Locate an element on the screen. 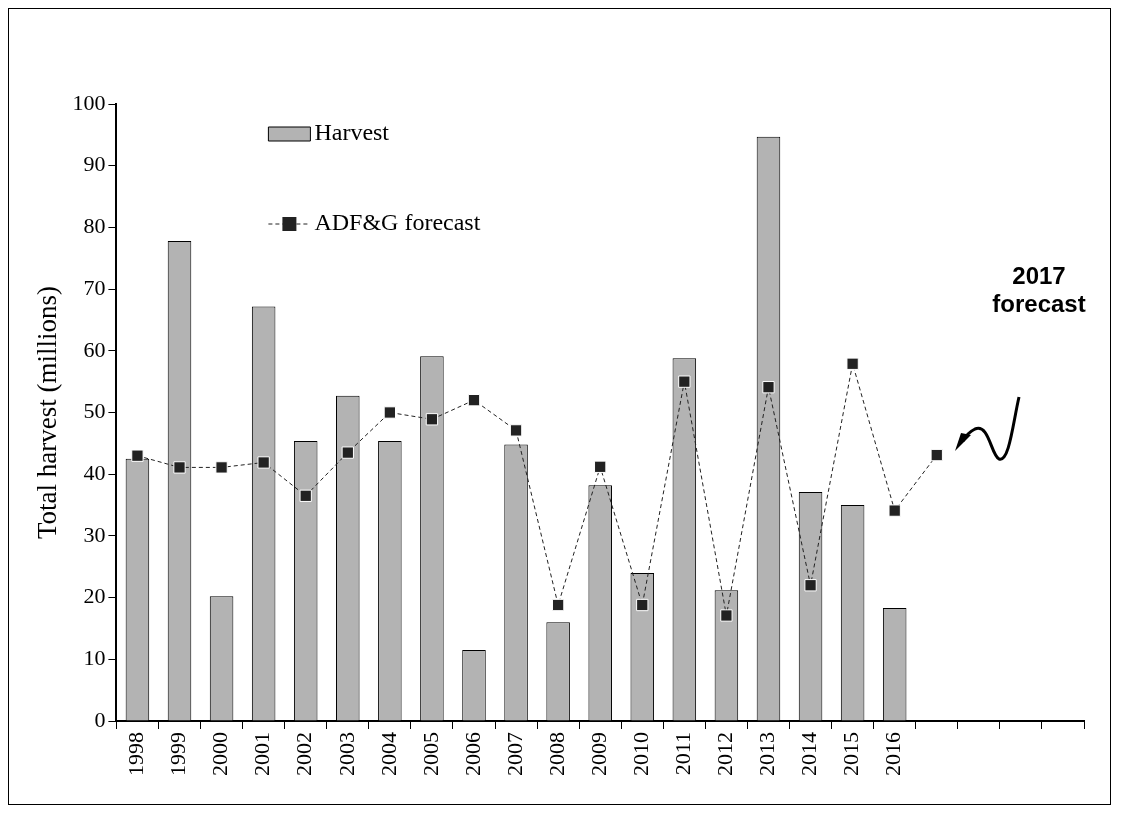 The height and width of the screenshot is (815, 1121). x-tick-label: 1999 is located at coordinates (178, 754).